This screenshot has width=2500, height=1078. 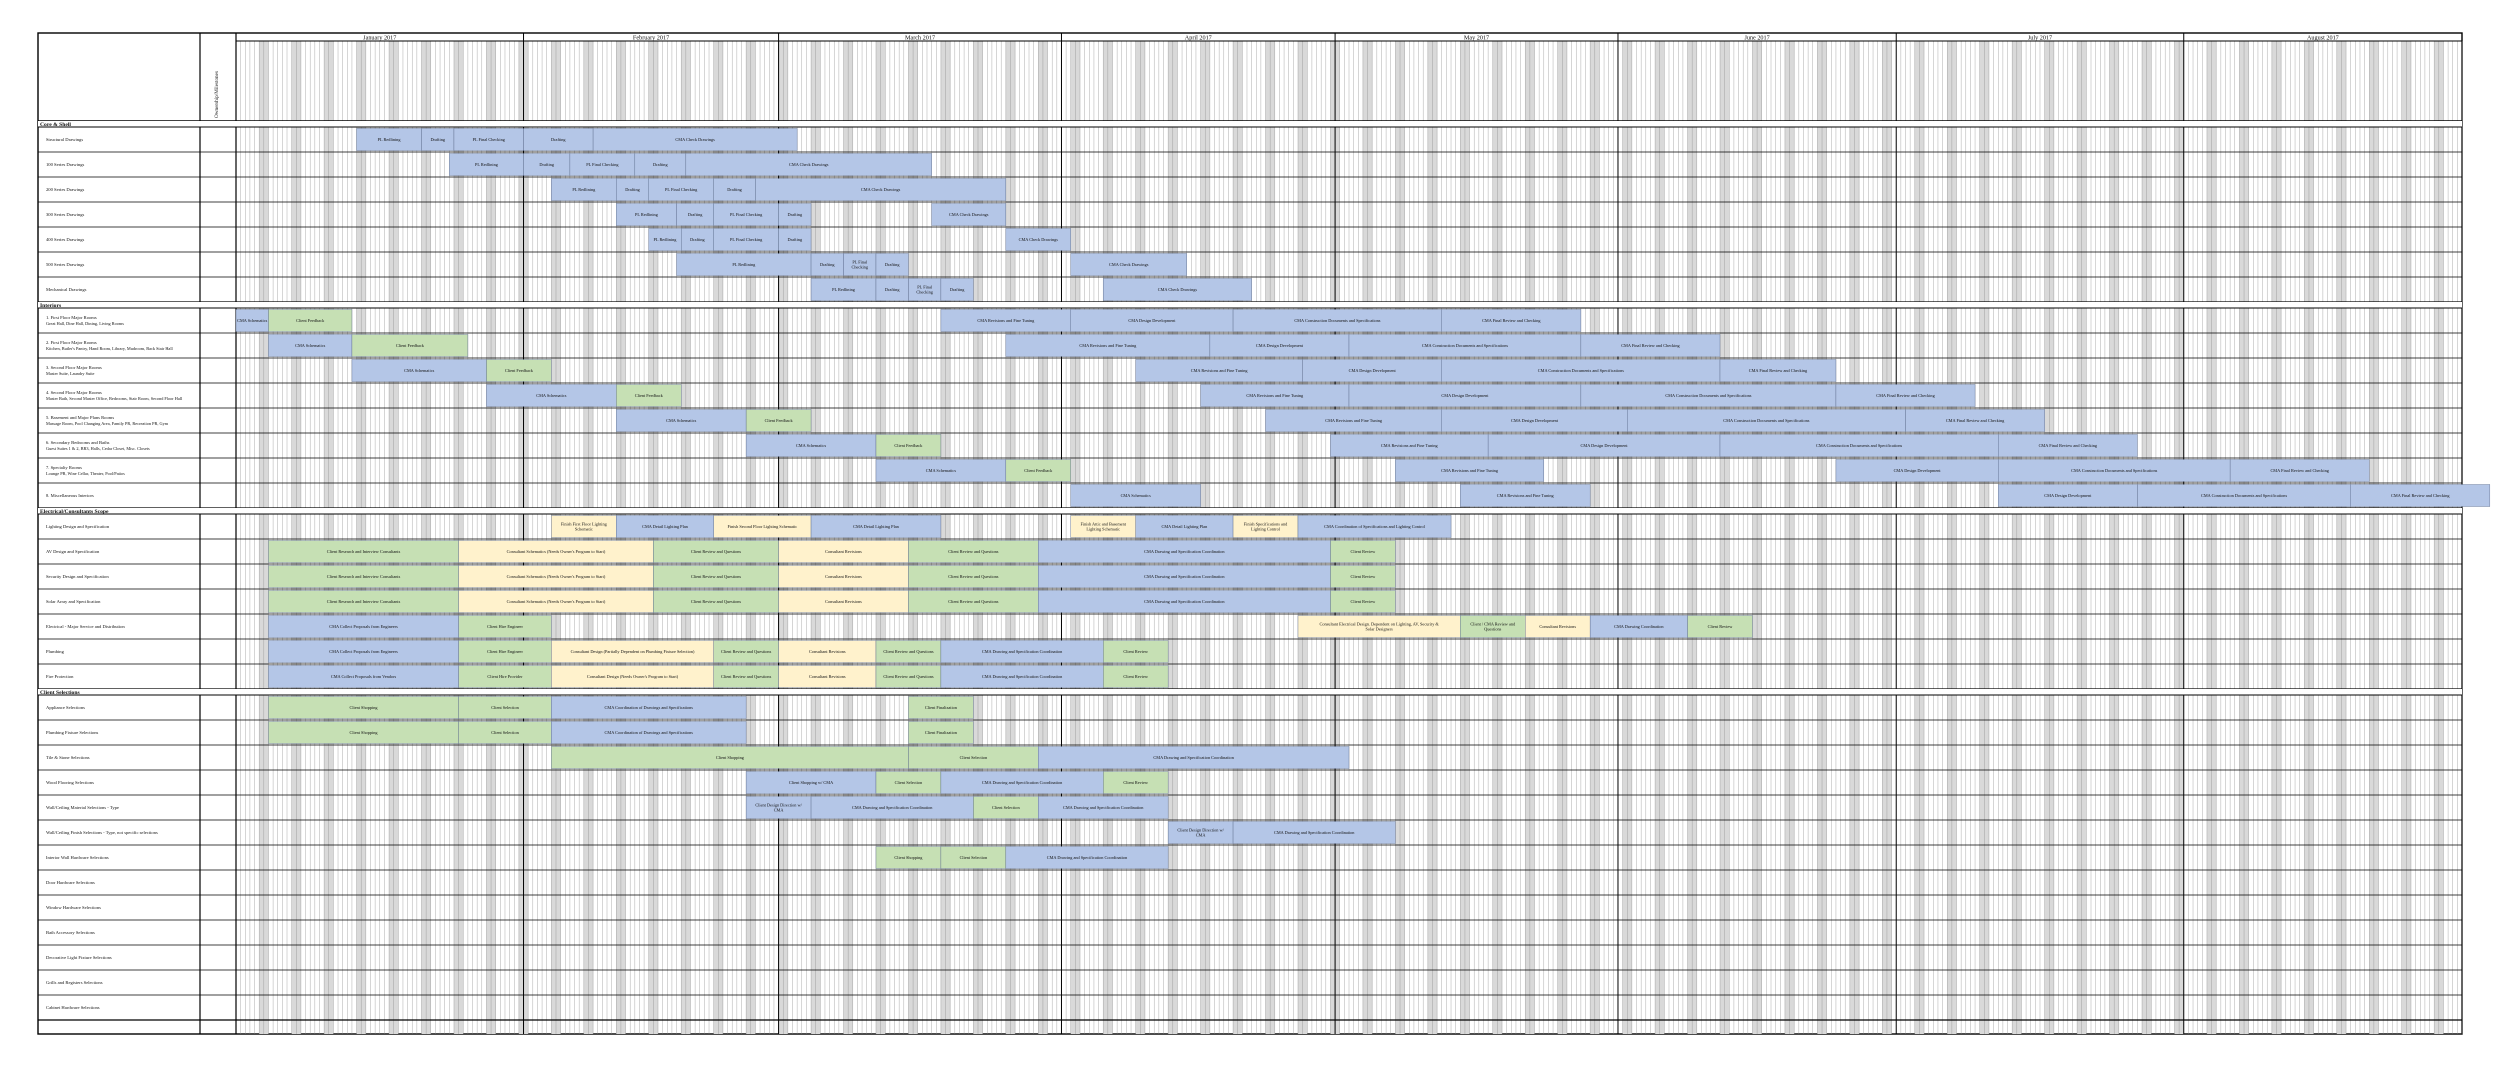 I want to click on row-label: 6. Secondary Bedrooms and Baths, so click(x=78, y=442).